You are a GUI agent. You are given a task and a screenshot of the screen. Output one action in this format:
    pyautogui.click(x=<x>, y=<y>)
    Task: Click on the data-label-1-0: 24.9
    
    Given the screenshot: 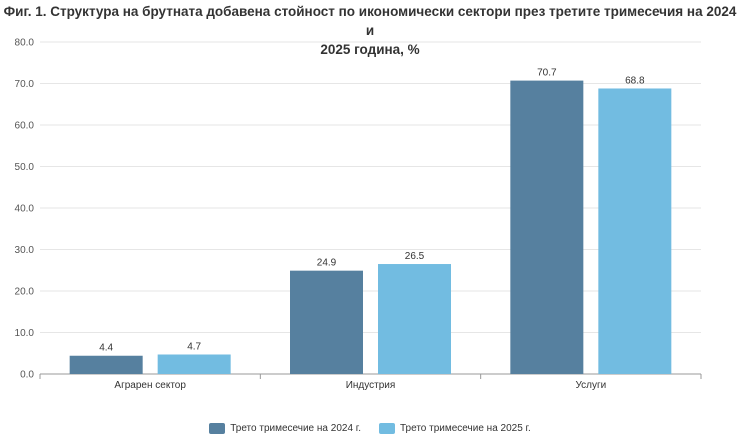 What is the action you would take?
    pyautogui.click(x=327, y=263)
    